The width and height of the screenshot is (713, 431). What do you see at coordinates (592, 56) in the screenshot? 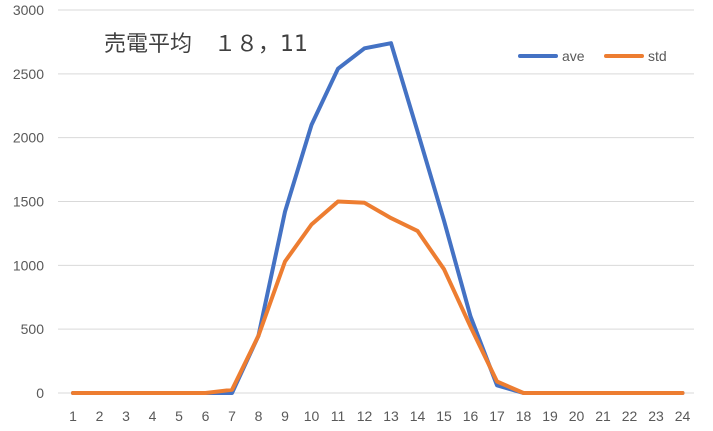
I see `legend: ave std` at bounding box center [592, 56].